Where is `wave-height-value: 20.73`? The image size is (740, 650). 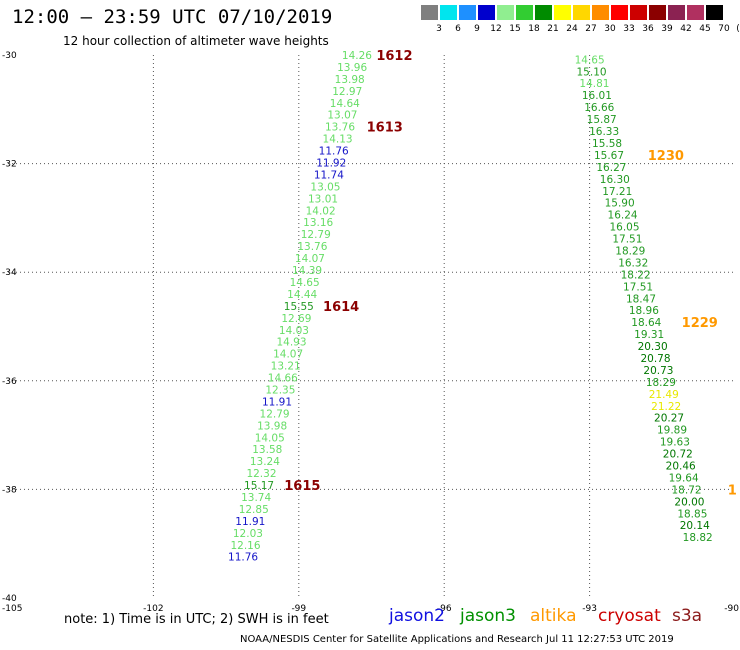 wave-height-value: 20.73 is located at coordinates (658, 371).